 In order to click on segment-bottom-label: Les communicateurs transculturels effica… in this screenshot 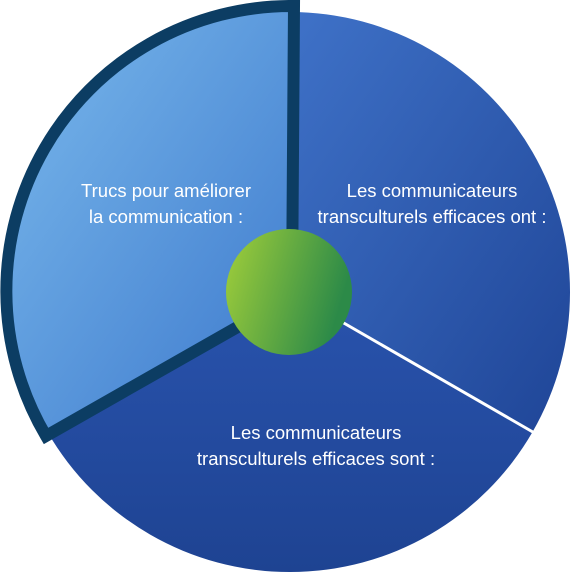, I will do `click(316, 446)`.